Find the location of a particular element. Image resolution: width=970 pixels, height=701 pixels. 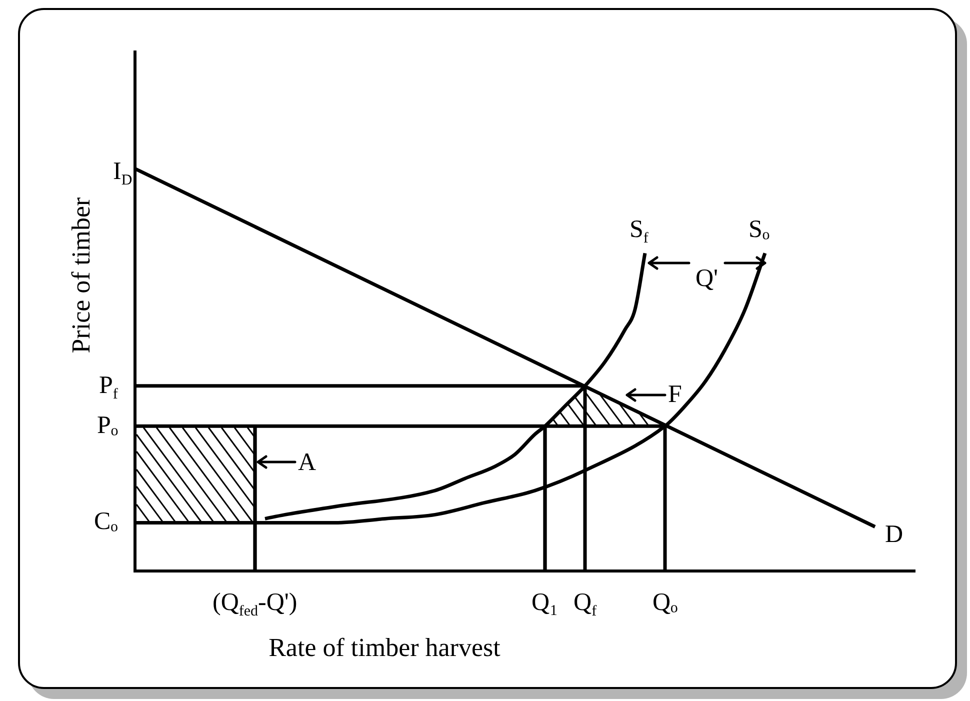

series-label: S$_{f}$ is located at coordinates (639, 231).